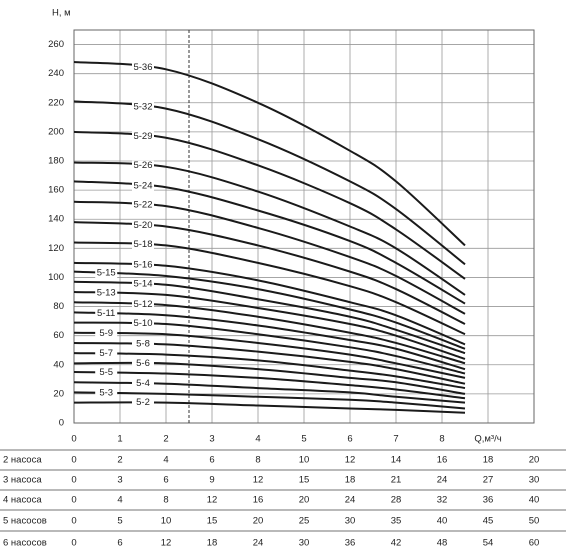 The height and width of the screenshot is (552, 566). What do you see at coordinates (56, 131) in the screenshot?
I see `y-tick-label: 200` at bounding box center [56, 131].